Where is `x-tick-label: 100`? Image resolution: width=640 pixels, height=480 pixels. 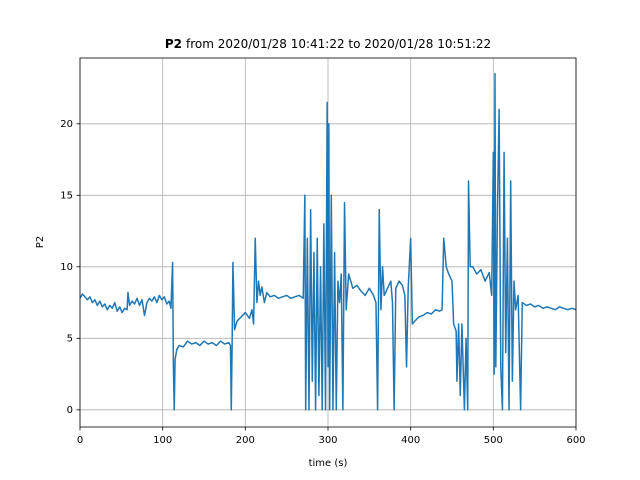 x-tick-label: 100 is located at coordinates (162, 440).